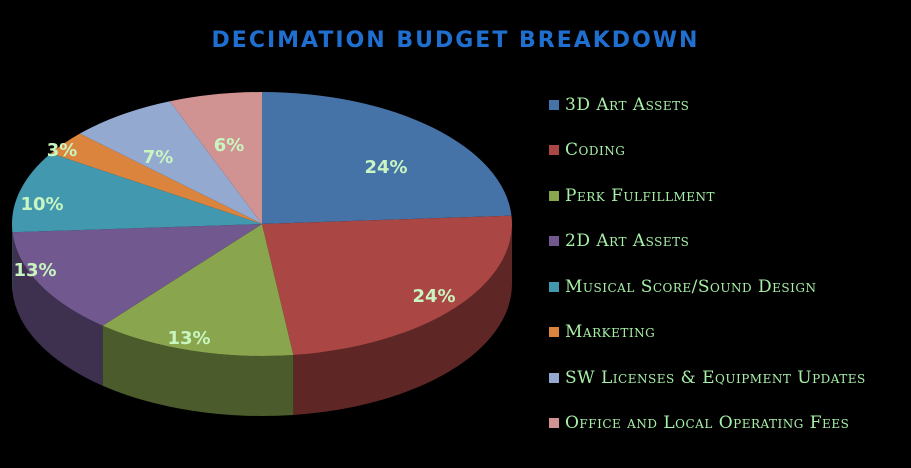 This screenshot has width=911, height=468. I want to click on legend-item-2d-art-assets: 2D Art Assets, so click(619, 241).